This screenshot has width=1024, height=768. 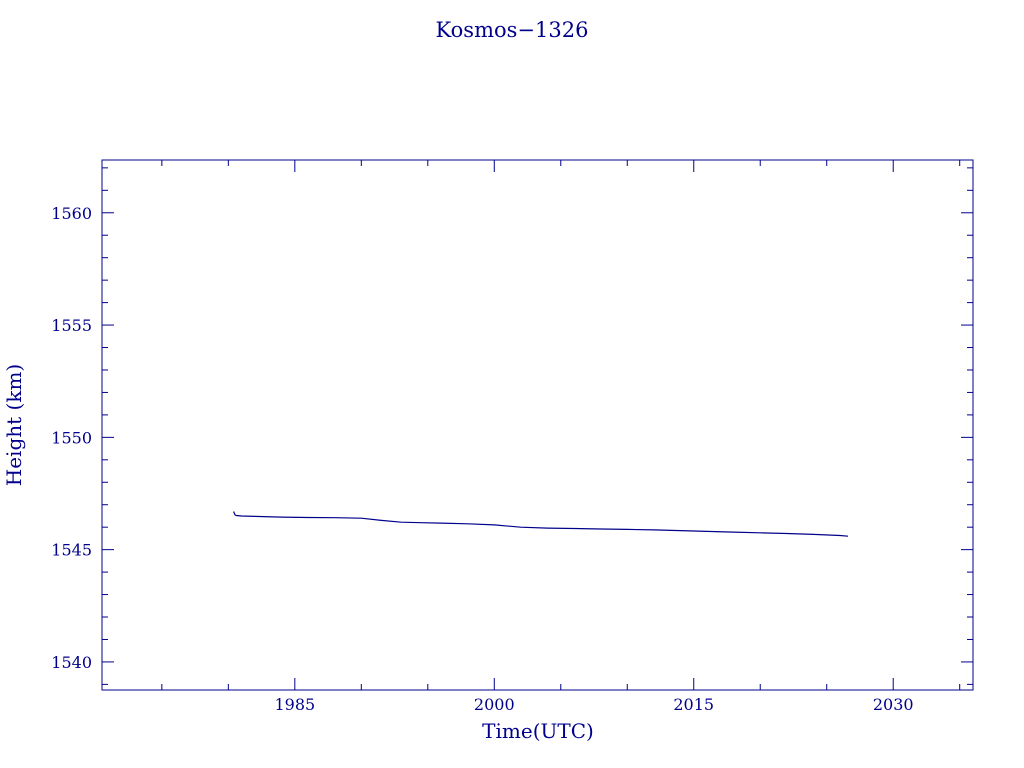 What do you see at coordinates (71, 213) in the screenshot?
I see `y-tick-label: 1560` at bounding box center [71, 213].